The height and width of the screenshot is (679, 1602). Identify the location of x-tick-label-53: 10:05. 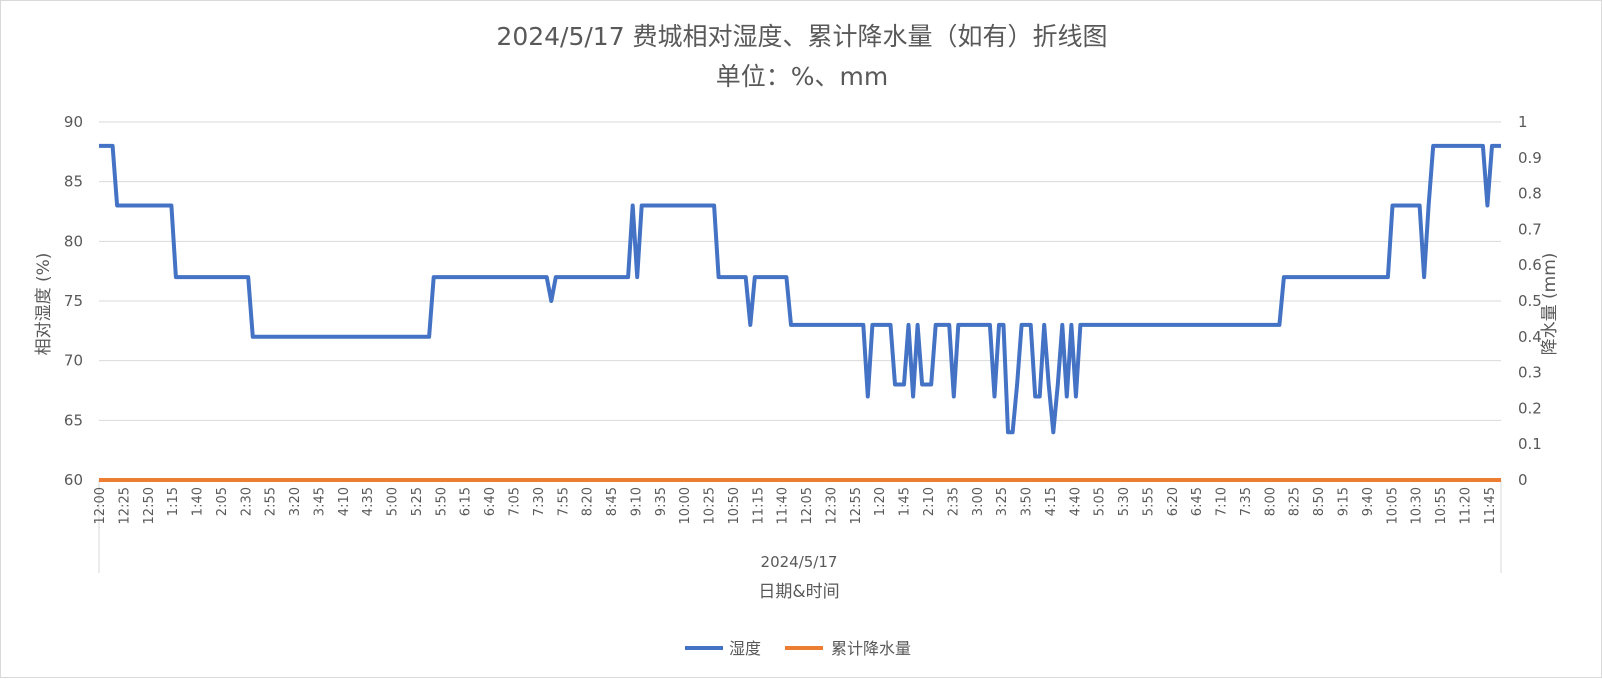
(1392, 505).